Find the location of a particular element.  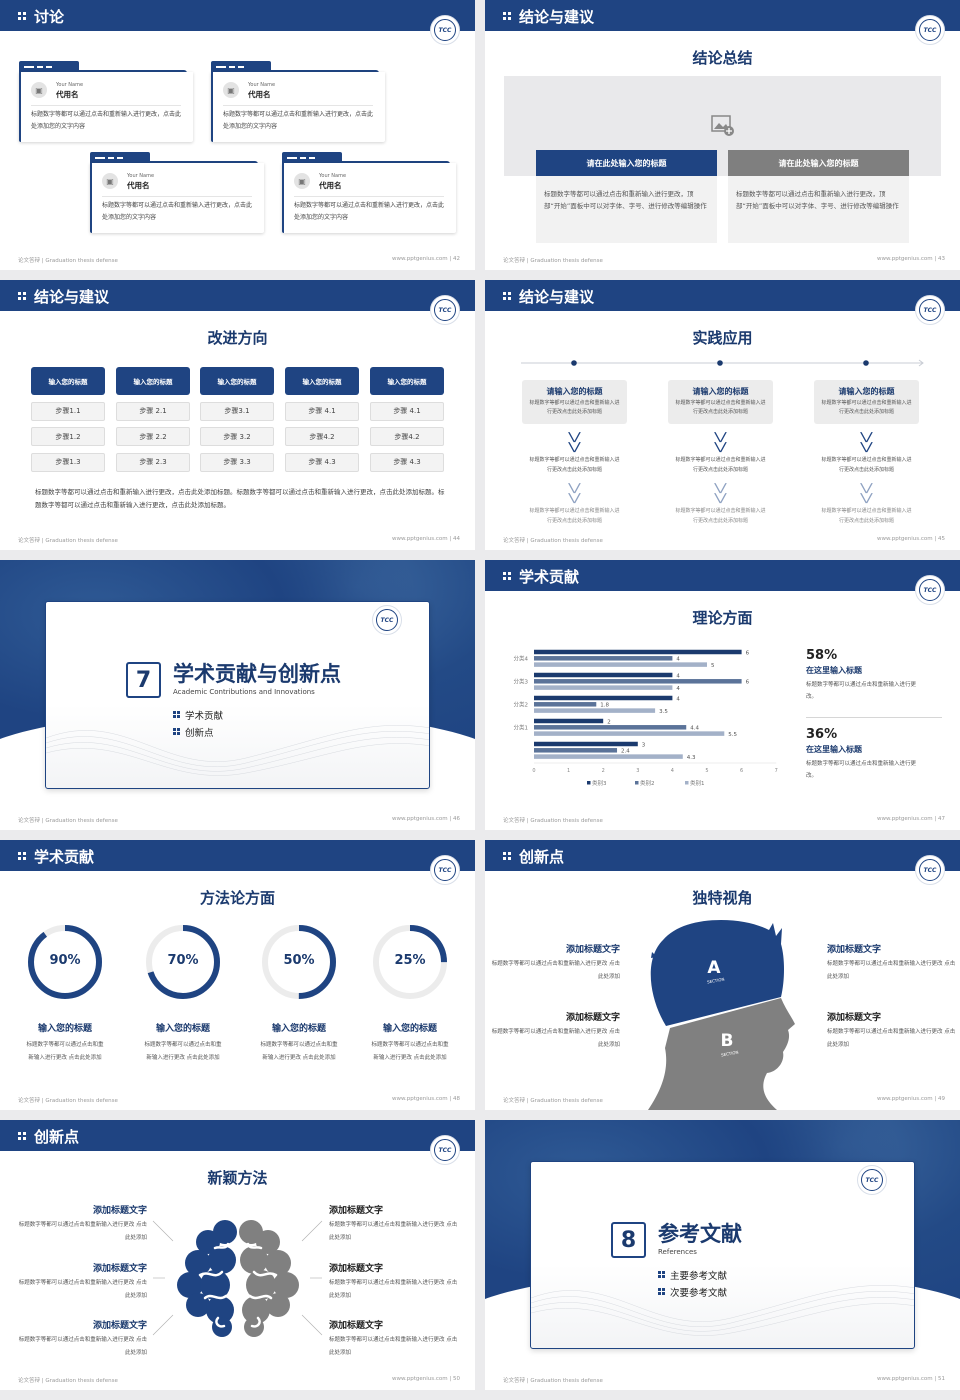

ring-percent: 70% is located at coordinates (183, 960).